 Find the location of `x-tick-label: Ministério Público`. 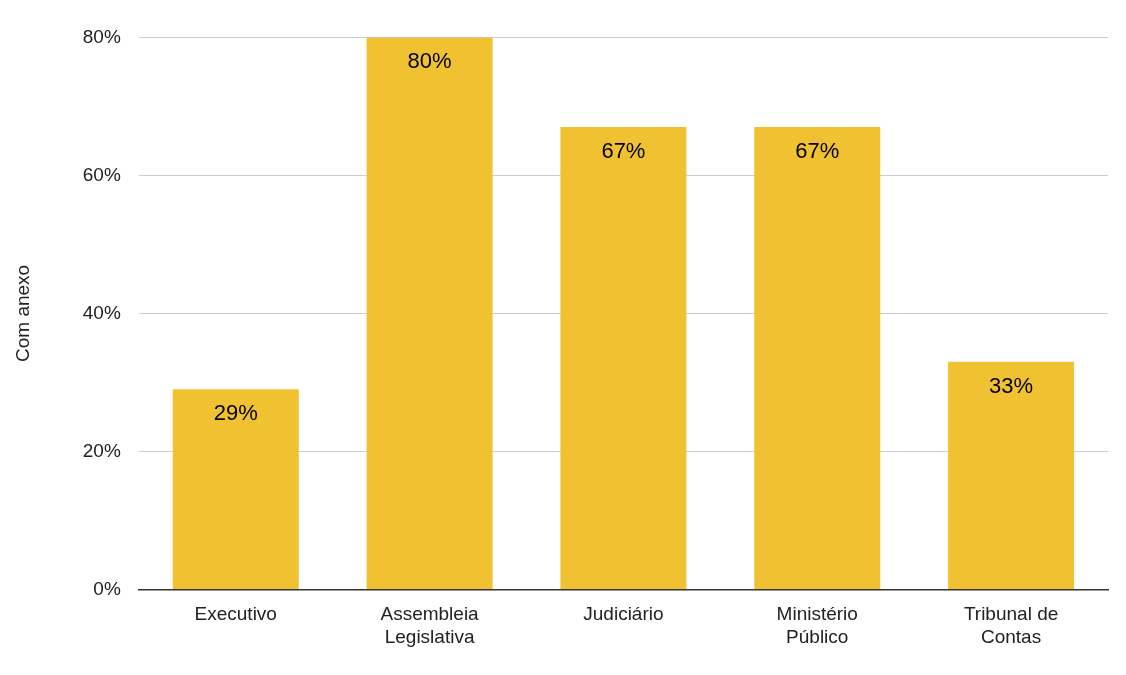

x-tick-label: Ministério Público is located at coordinates (817, 625).